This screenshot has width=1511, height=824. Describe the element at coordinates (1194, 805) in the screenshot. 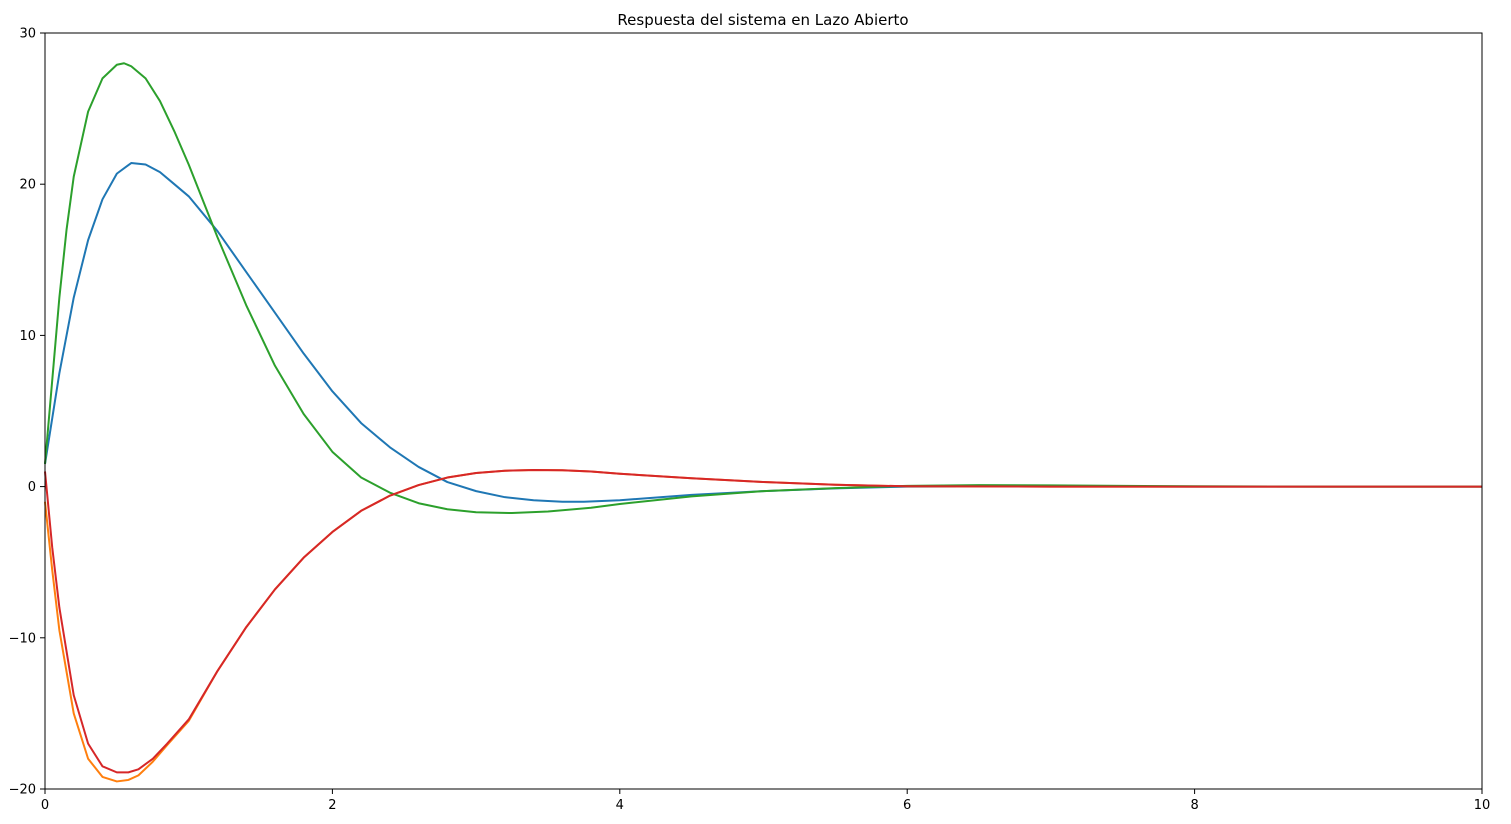

I see `x-tick-label: 8` at that location.